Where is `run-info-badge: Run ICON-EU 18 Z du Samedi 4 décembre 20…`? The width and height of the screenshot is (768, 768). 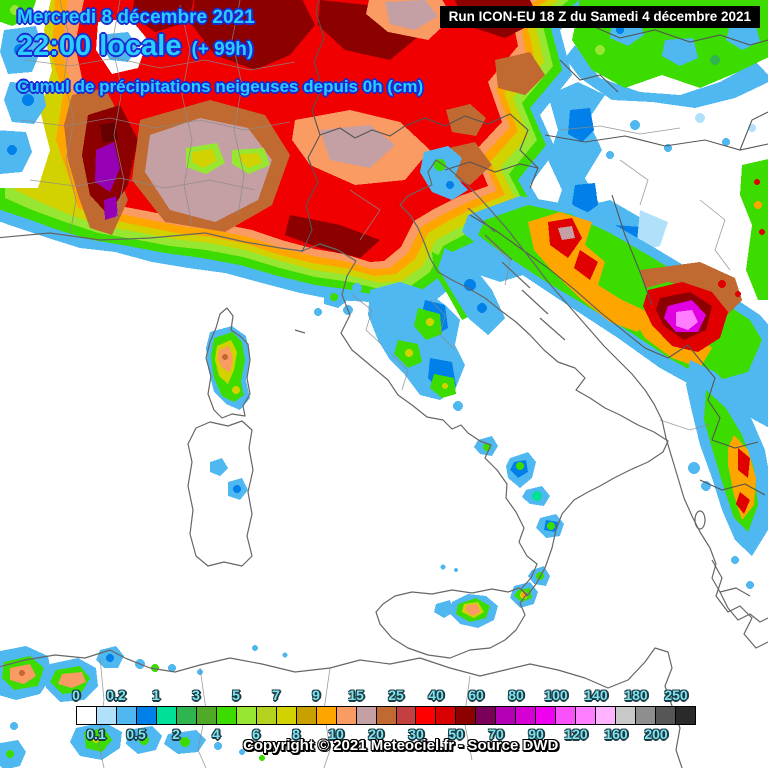 run-info-badge: Run ICON-EU 18 Z du Samedi 4 décembre 20… is located at coordinates (599, 17).